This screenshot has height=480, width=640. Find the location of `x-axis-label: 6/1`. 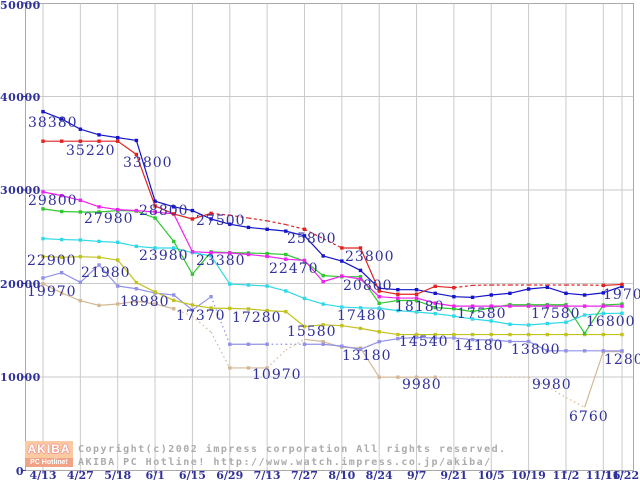

x-axis-label: 6/1 is located at coordinates (155, 474).